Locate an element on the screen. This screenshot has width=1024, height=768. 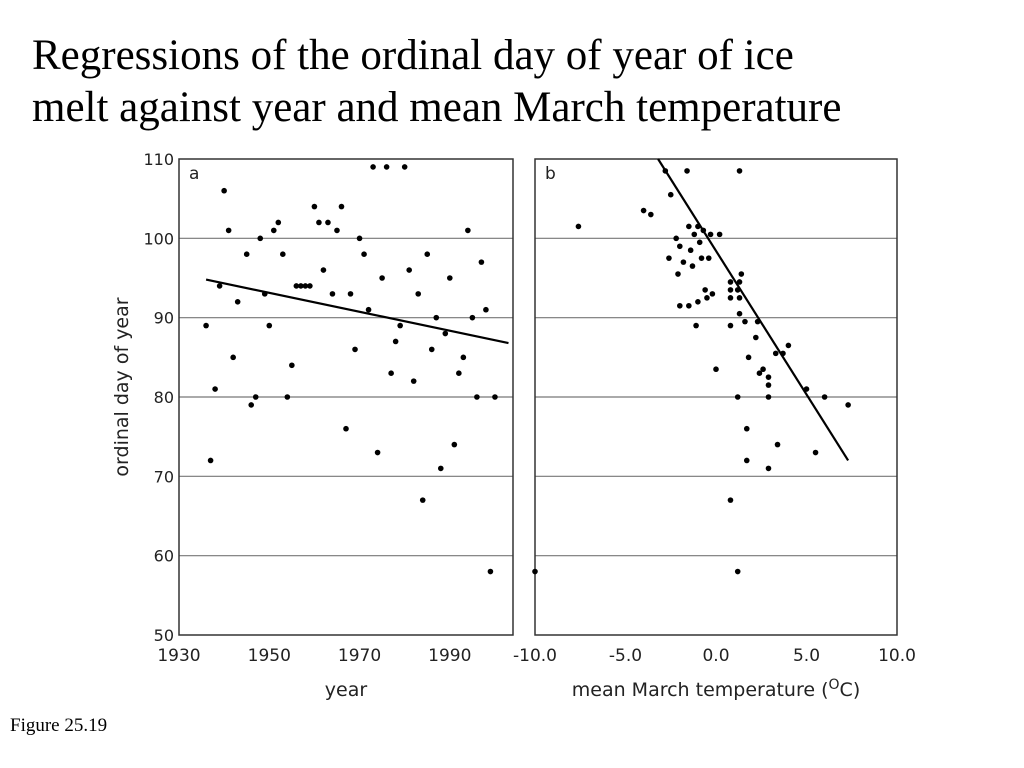
panel-b-xlabel: mean March temperature (OC) is located at coordinates (716, 689).